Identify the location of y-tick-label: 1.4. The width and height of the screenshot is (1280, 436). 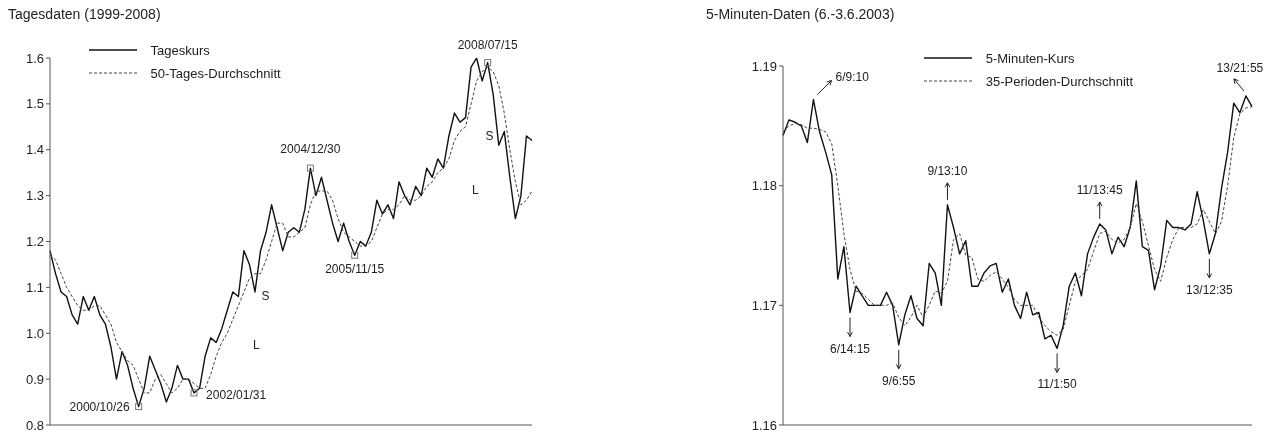
(34, 150).